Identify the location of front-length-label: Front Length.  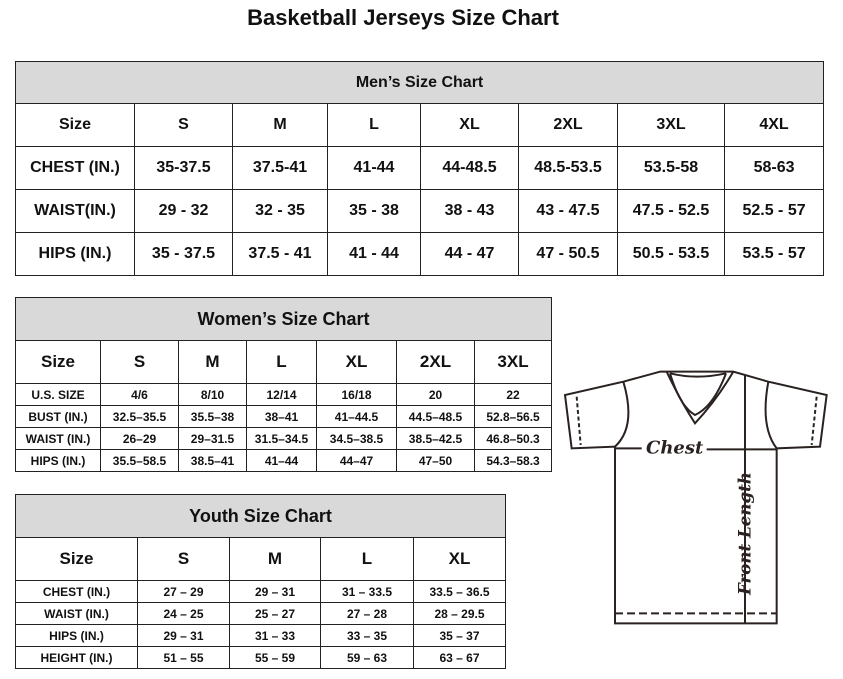
(745, 534).